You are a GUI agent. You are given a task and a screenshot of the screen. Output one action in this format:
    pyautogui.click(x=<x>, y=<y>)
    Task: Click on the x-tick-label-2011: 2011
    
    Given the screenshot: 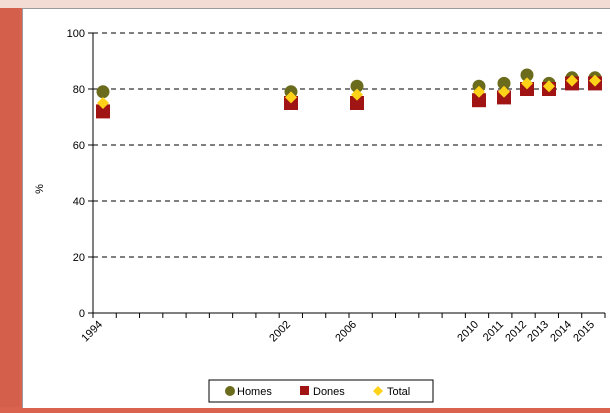 What is the action you would take?
    pyautogui.click(x=493, y=331)
    